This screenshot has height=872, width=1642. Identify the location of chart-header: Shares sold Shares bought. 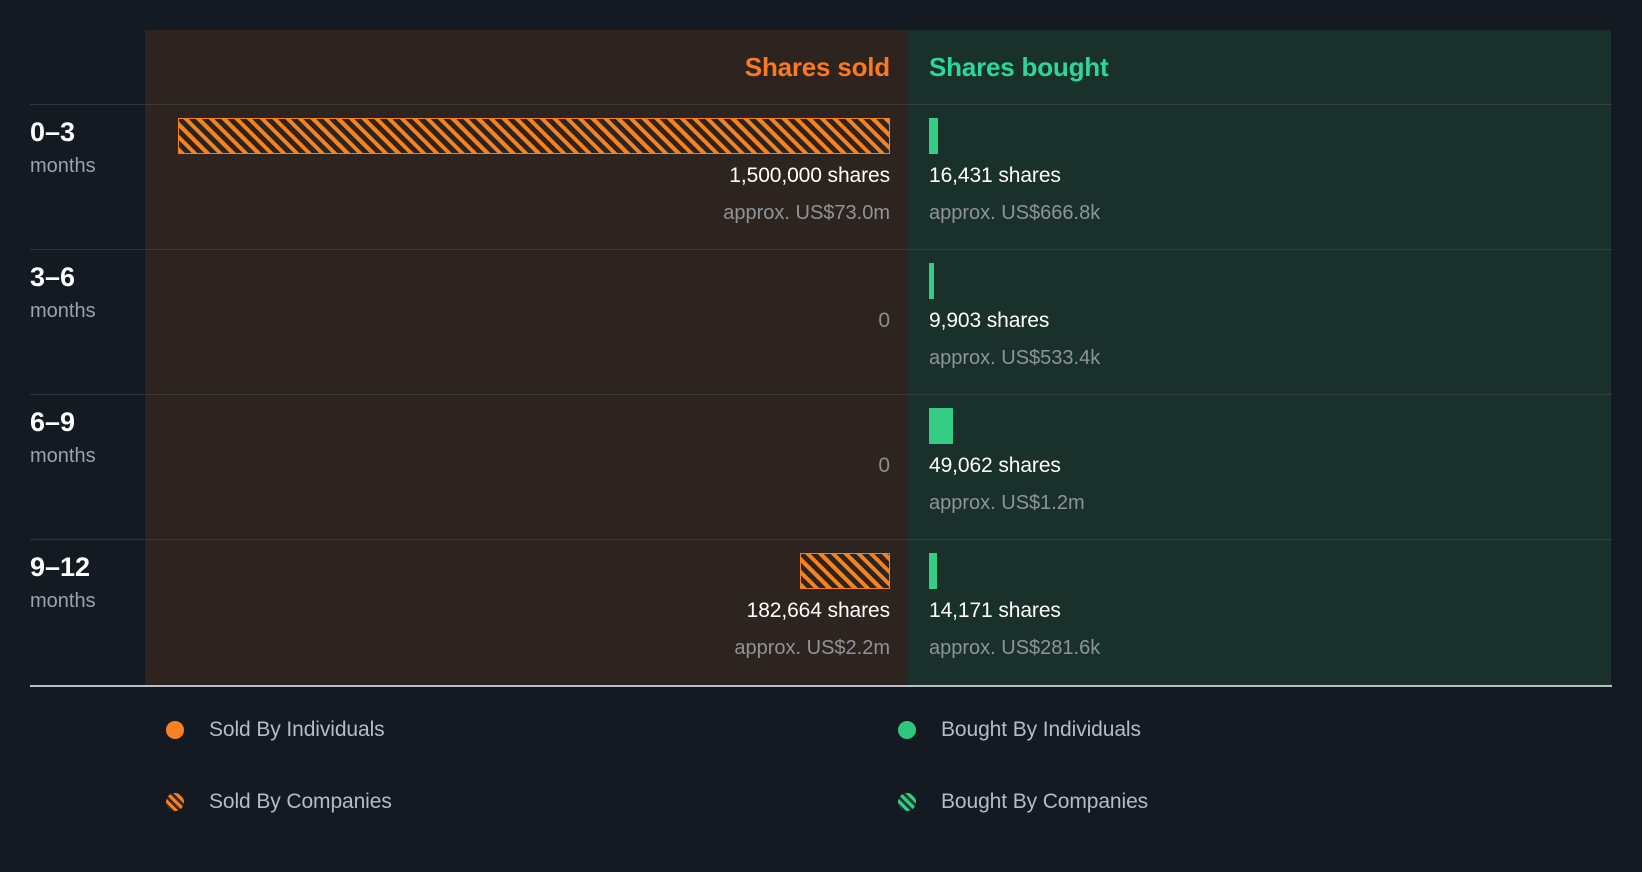
(878, 67).